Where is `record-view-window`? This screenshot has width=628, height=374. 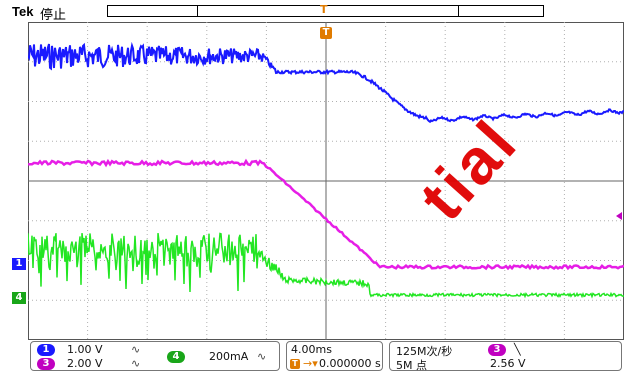 record-view-window is located at coordinates (328, 11).